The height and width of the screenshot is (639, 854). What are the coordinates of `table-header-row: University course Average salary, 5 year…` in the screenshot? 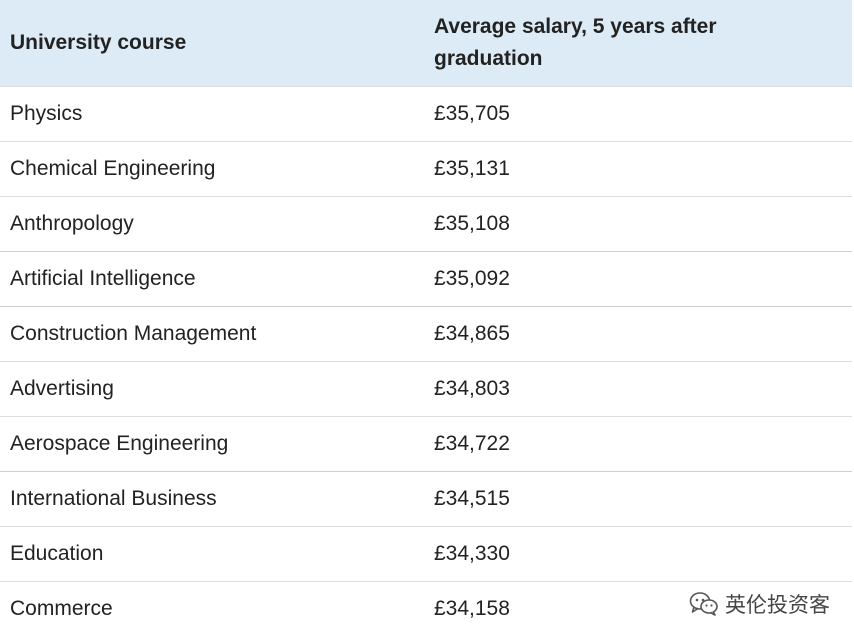 It's located at (426, 43).